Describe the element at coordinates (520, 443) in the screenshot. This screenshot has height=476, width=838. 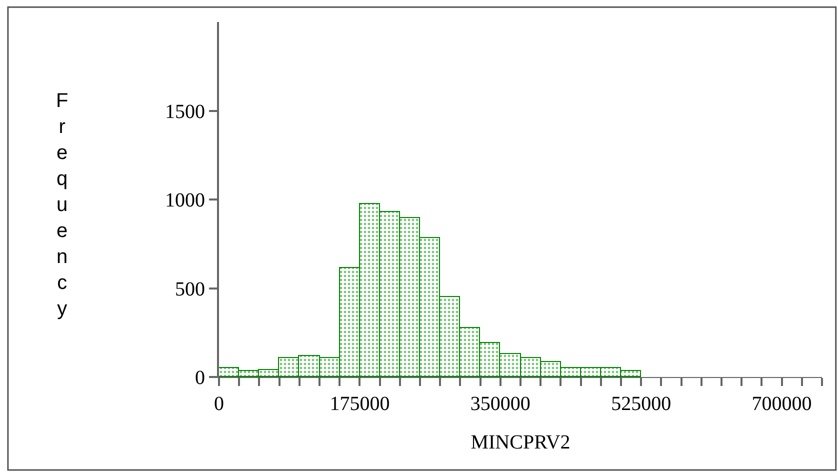
I see `x-axis-title: MINCPRV2` at that location.